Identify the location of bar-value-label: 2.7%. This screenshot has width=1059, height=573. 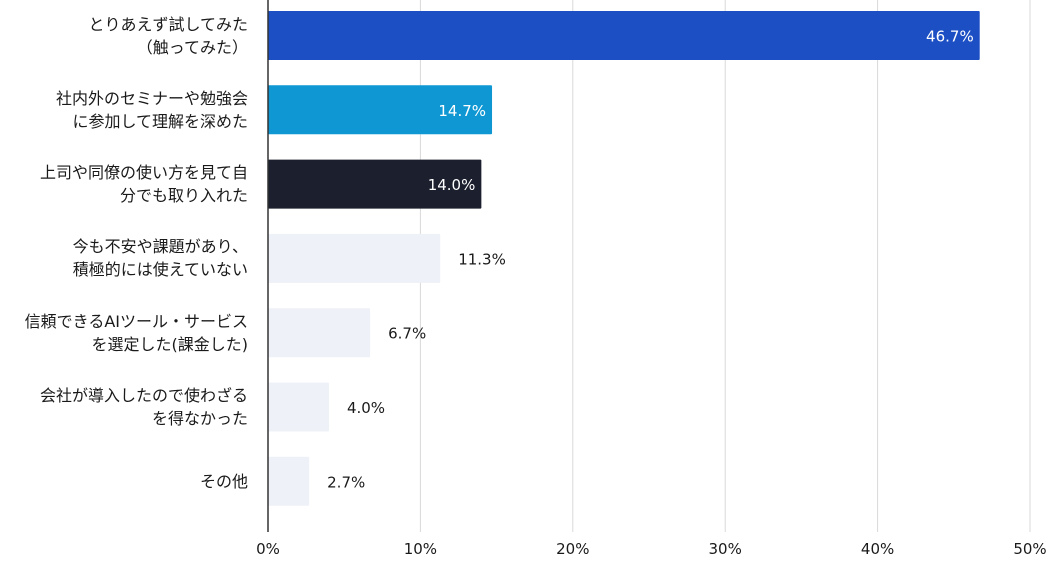
(346, 482).